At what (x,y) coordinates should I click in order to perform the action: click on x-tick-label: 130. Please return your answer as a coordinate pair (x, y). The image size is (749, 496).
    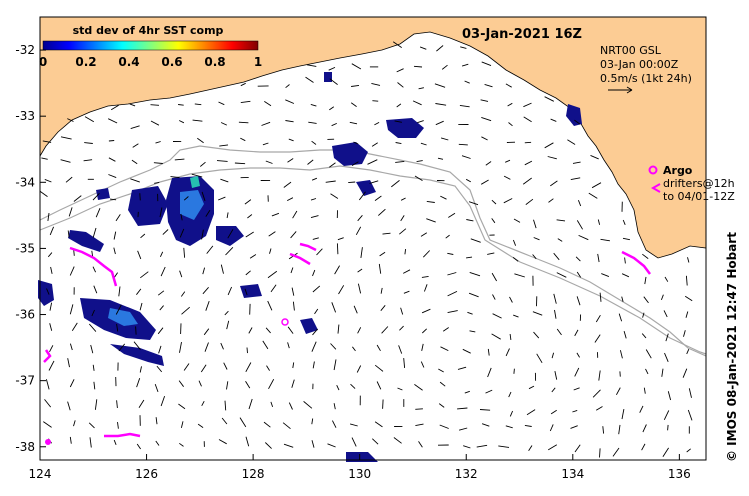
    Looking at the image, I should click on (359, 474).